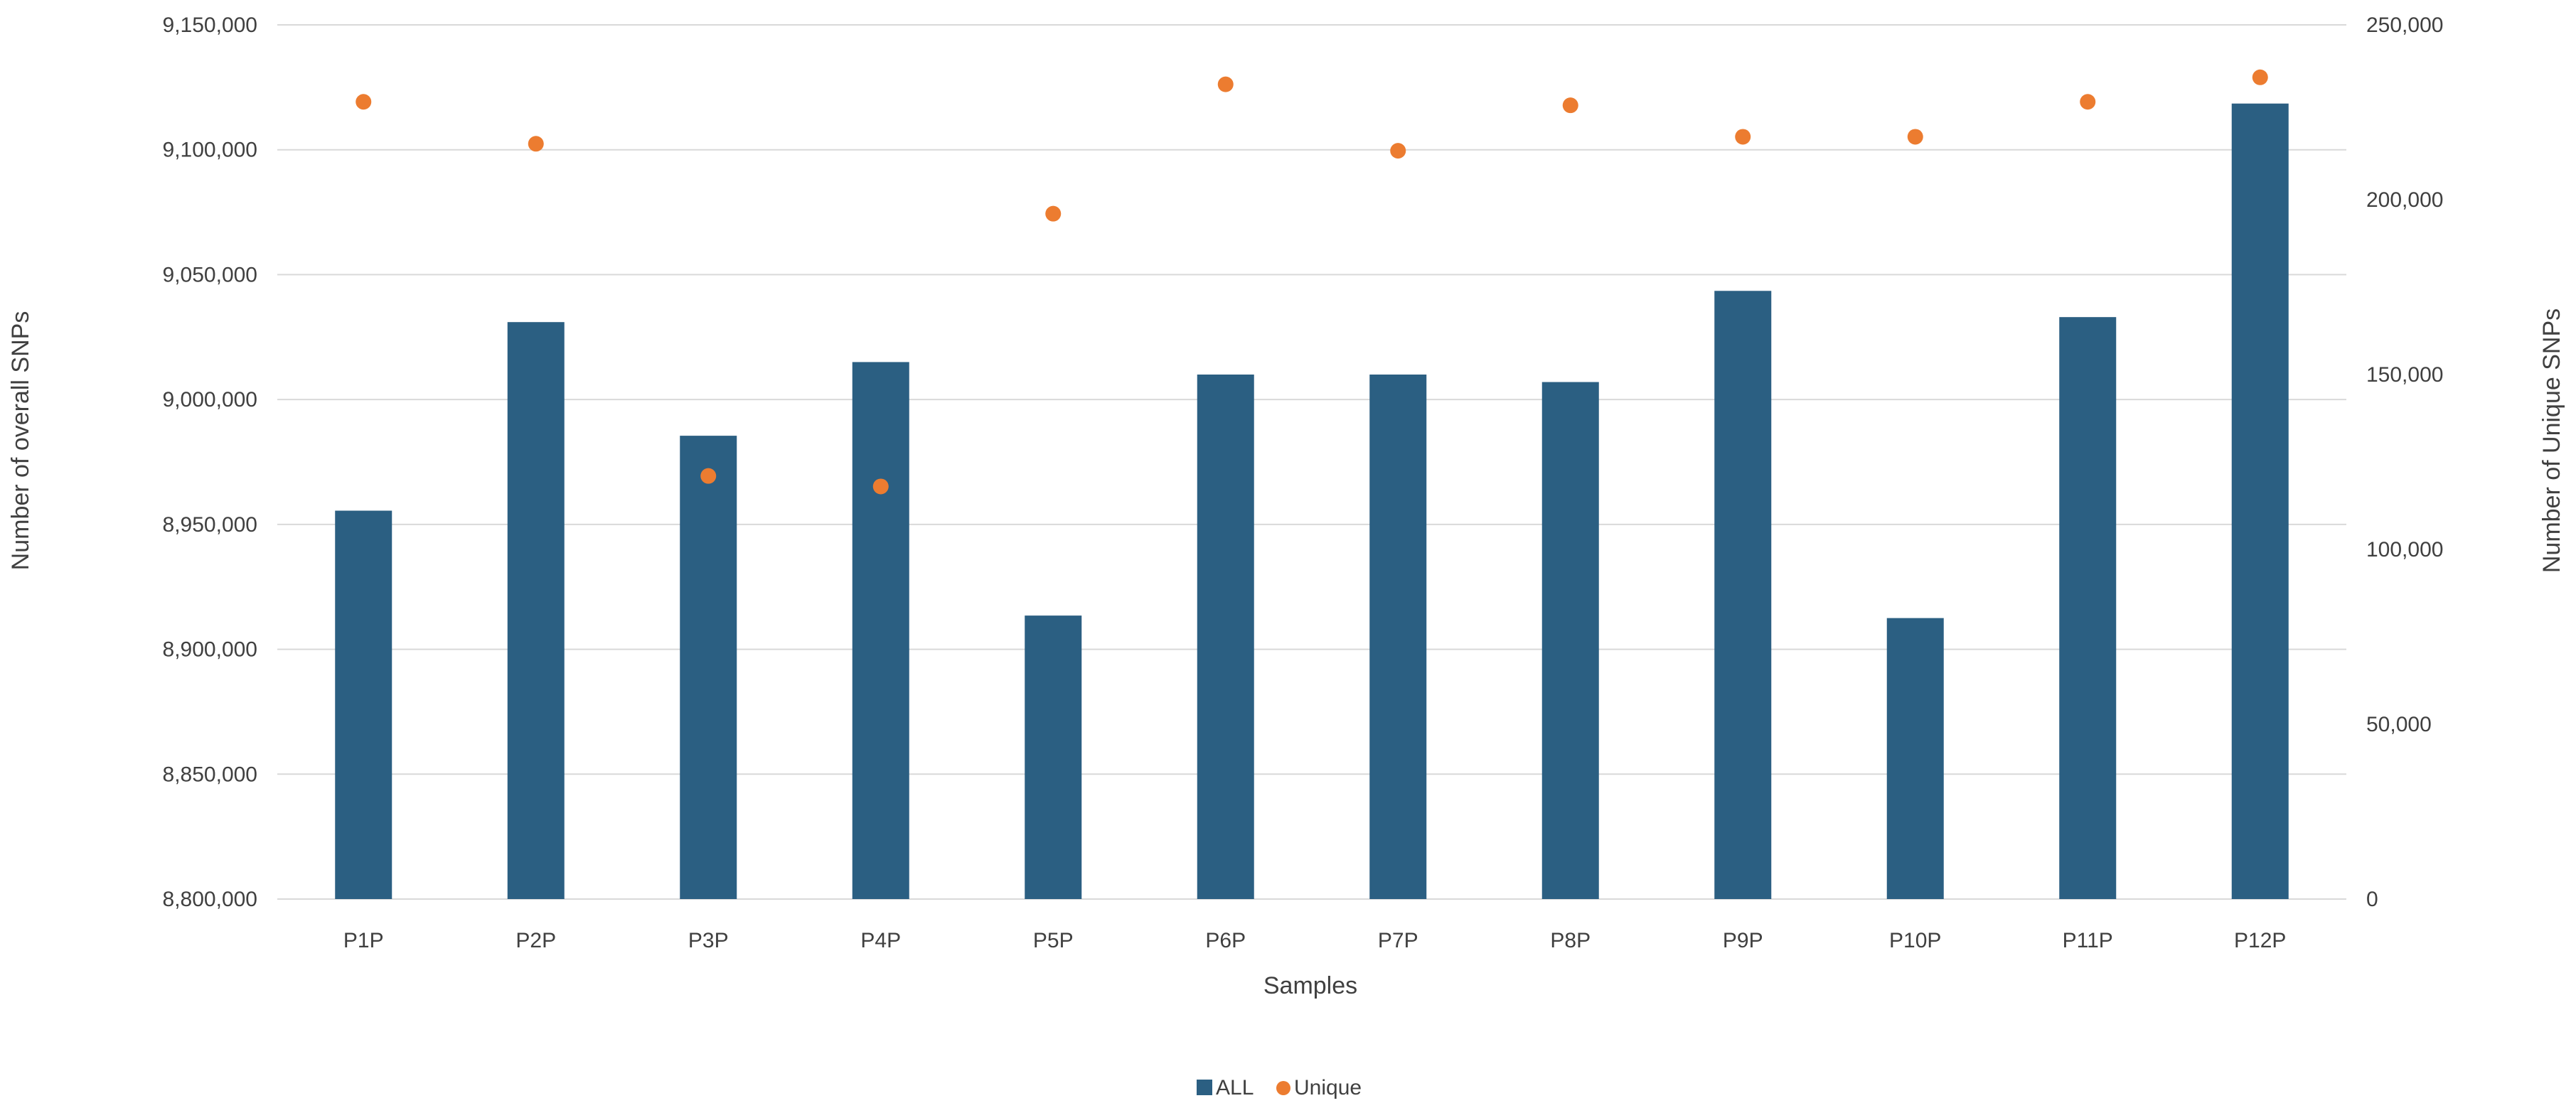  Describe the element at coordinates (20, 441) in the screenshot. I see `left-axis-title: Number of overall SNPs` at that location.